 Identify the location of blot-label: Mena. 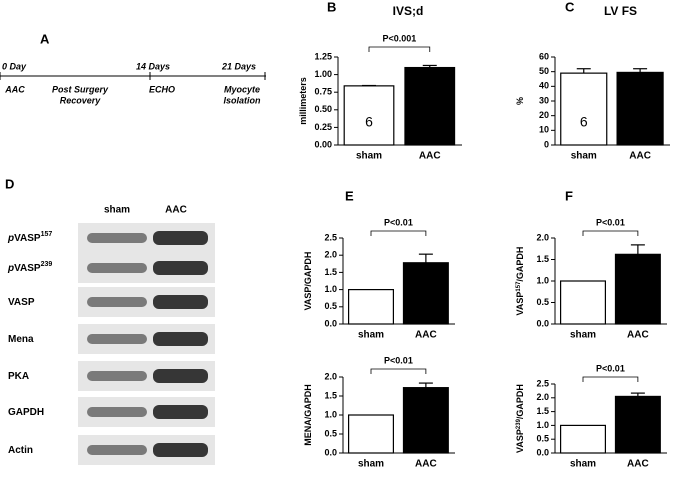
(21, 339).